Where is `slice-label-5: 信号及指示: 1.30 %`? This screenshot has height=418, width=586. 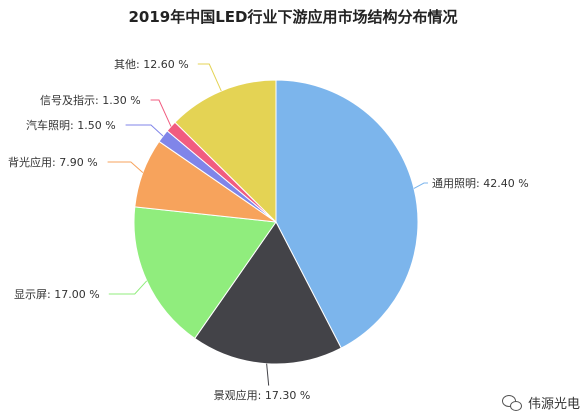 slice-label-5: 信号及指示: 1.30 % is located at coordinates (90, 100).